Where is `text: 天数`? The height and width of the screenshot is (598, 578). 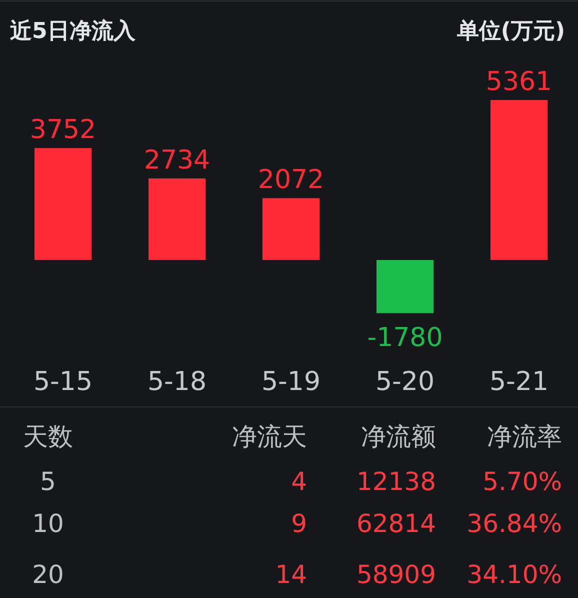
text: 天数 is located at coordinates (48, 436).